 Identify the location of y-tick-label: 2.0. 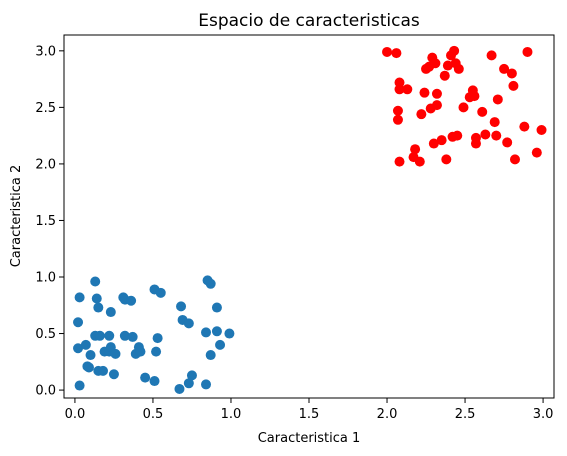
(45, 164).